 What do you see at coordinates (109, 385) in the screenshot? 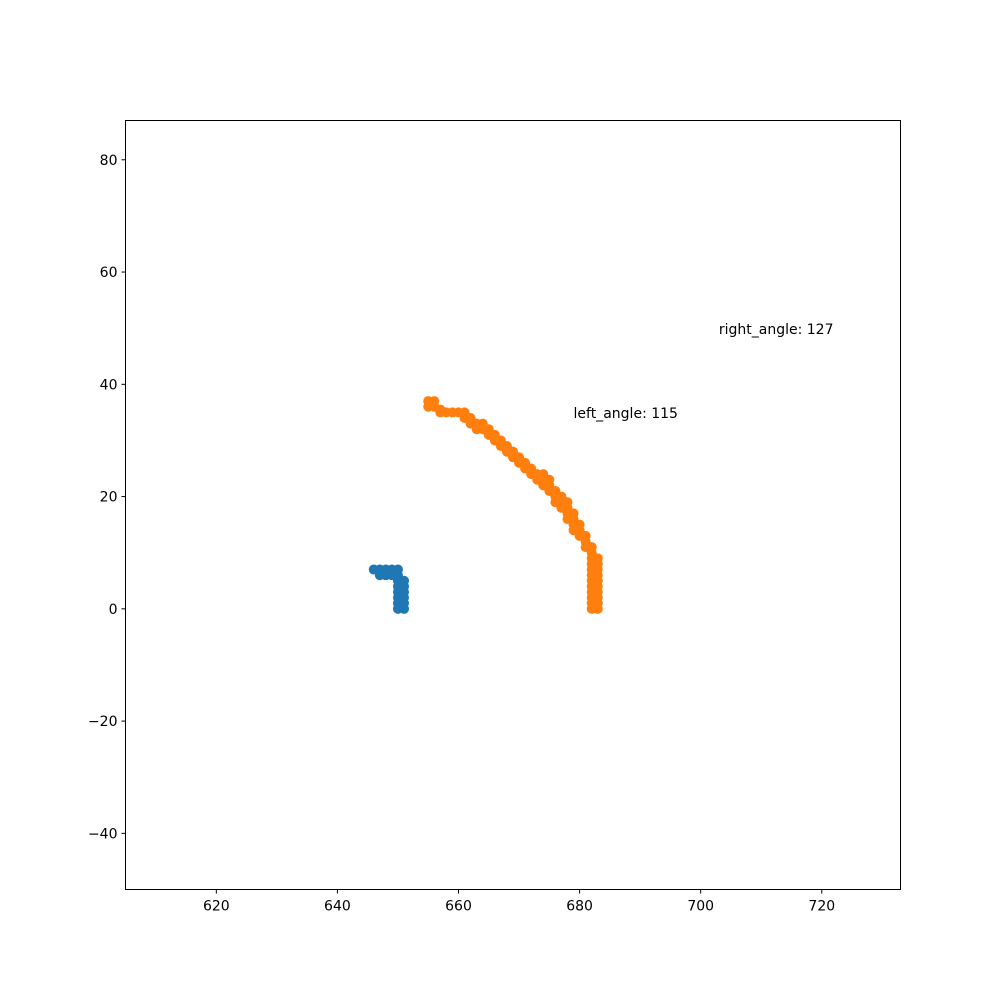
I see `y-tick-label: 40` at bounding box center [109, 385].